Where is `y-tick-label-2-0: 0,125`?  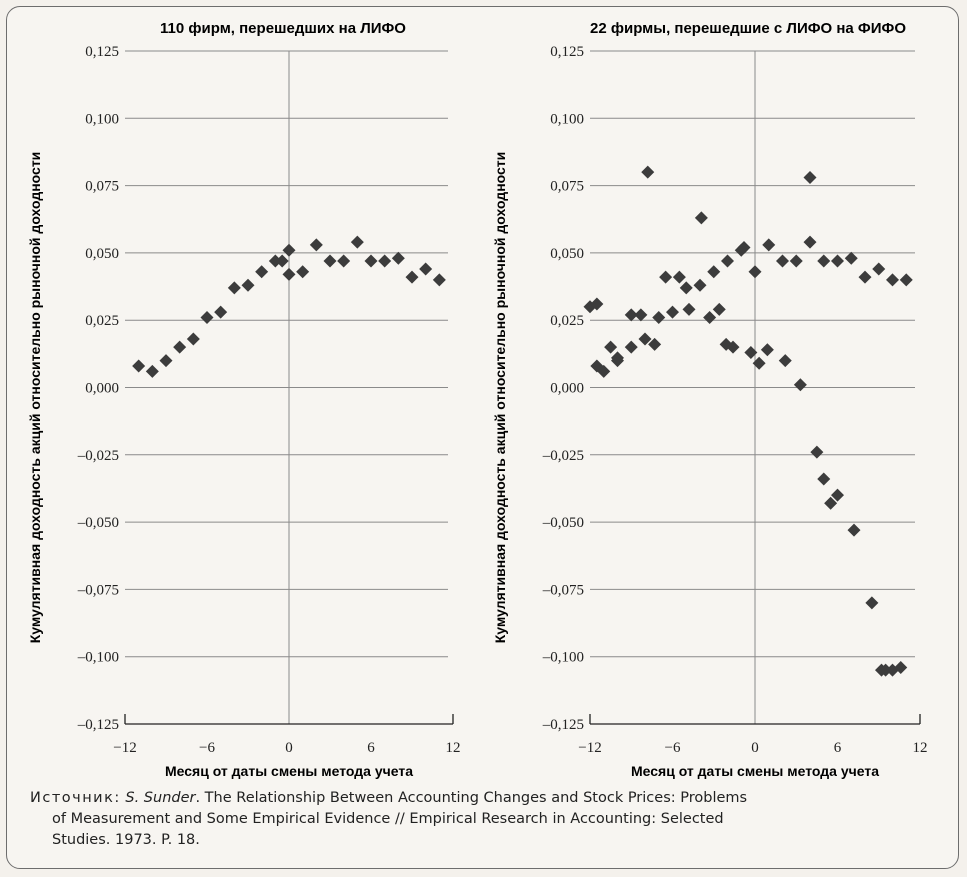
y-tick-label-2-0: 0,125 is located at coordinates (567, 52).